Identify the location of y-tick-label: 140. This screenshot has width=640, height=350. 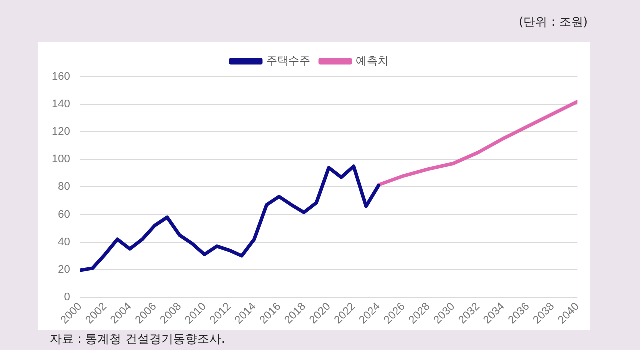
(61, 104).